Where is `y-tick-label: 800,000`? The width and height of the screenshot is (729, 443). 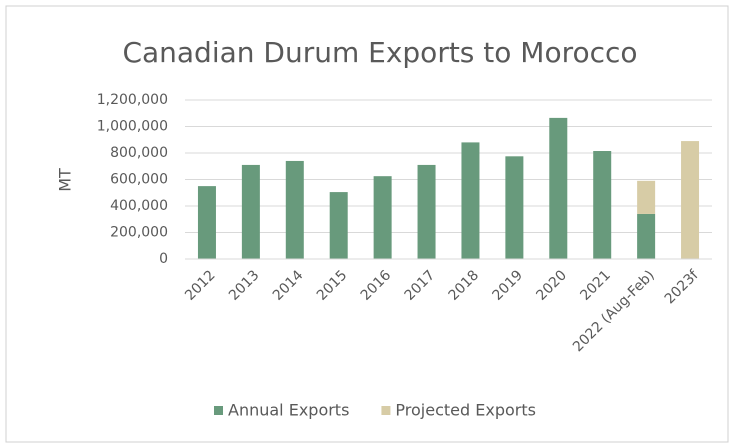 y-tick-label: 800,000 is located at coordinates (139, 153).